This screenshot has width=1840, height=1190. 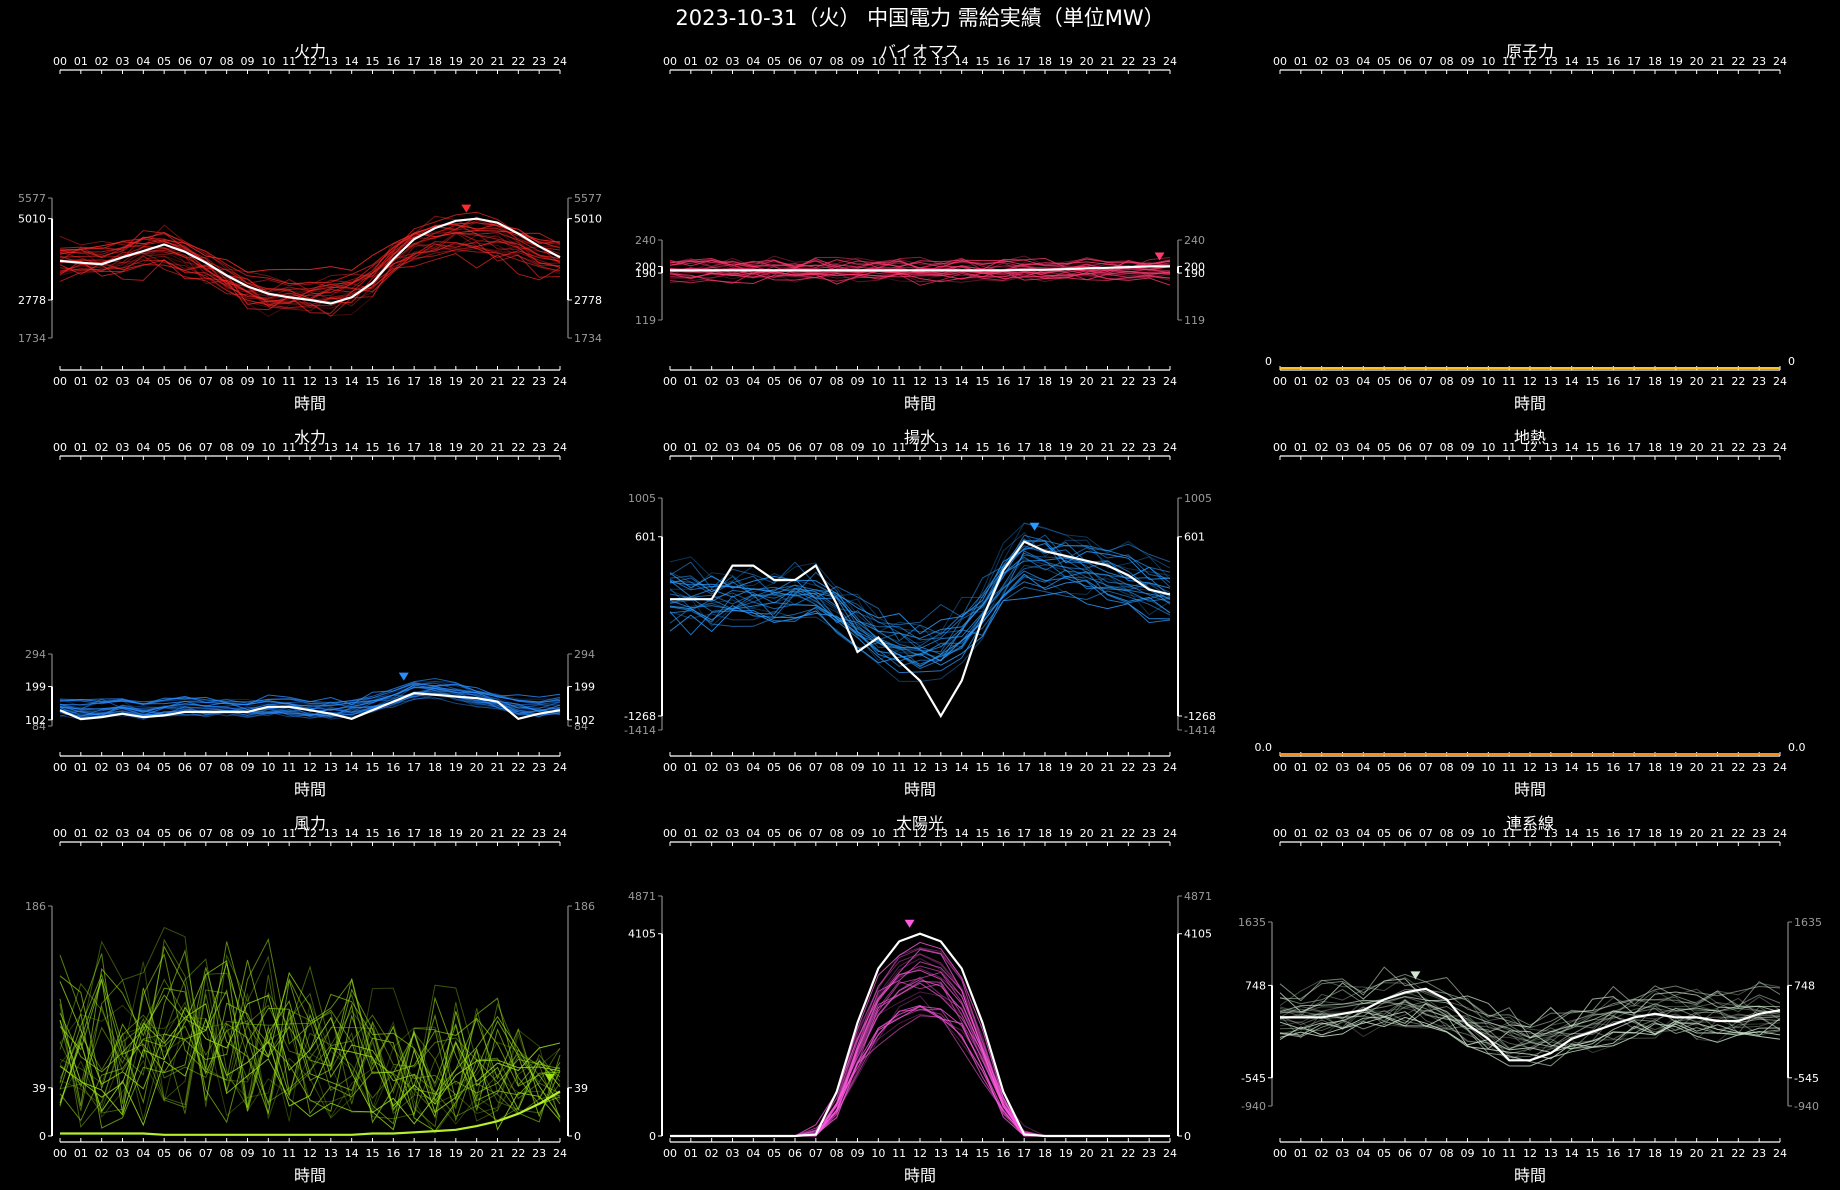 What do you see at coordinates (1200, 716) in the screenshot?
I see `y-tick-label-inner: -1268` at bounding box center [1200, 716].